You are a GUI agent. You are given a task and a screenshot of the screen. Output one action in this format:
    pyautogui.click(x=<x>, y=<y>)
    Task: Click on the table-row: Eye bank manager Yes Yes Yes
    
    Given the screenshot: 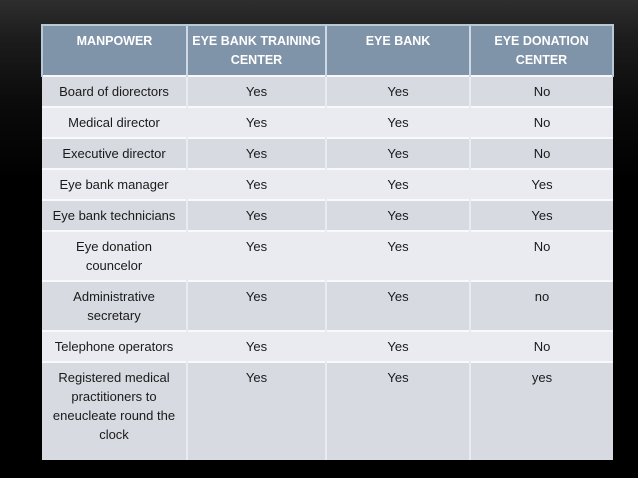 What is the action you would take?
    pyautogui.click(x=327, y=183)
    